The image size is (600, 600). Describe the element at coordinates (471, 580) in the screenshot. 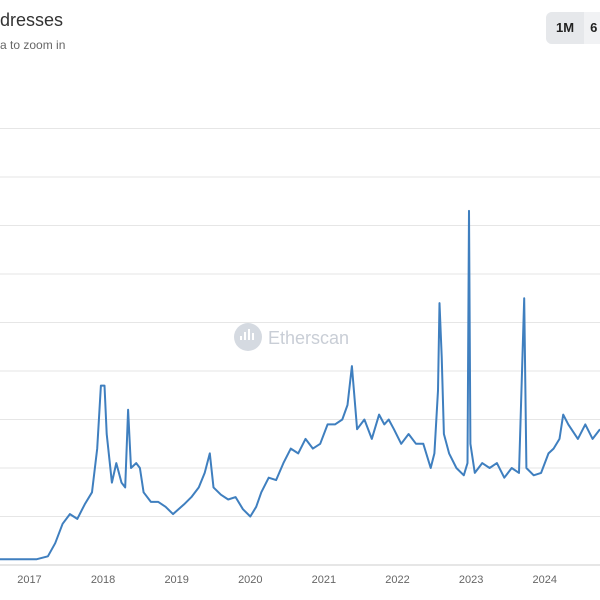

I see `x-tick-label-2023: 2023` at that location.